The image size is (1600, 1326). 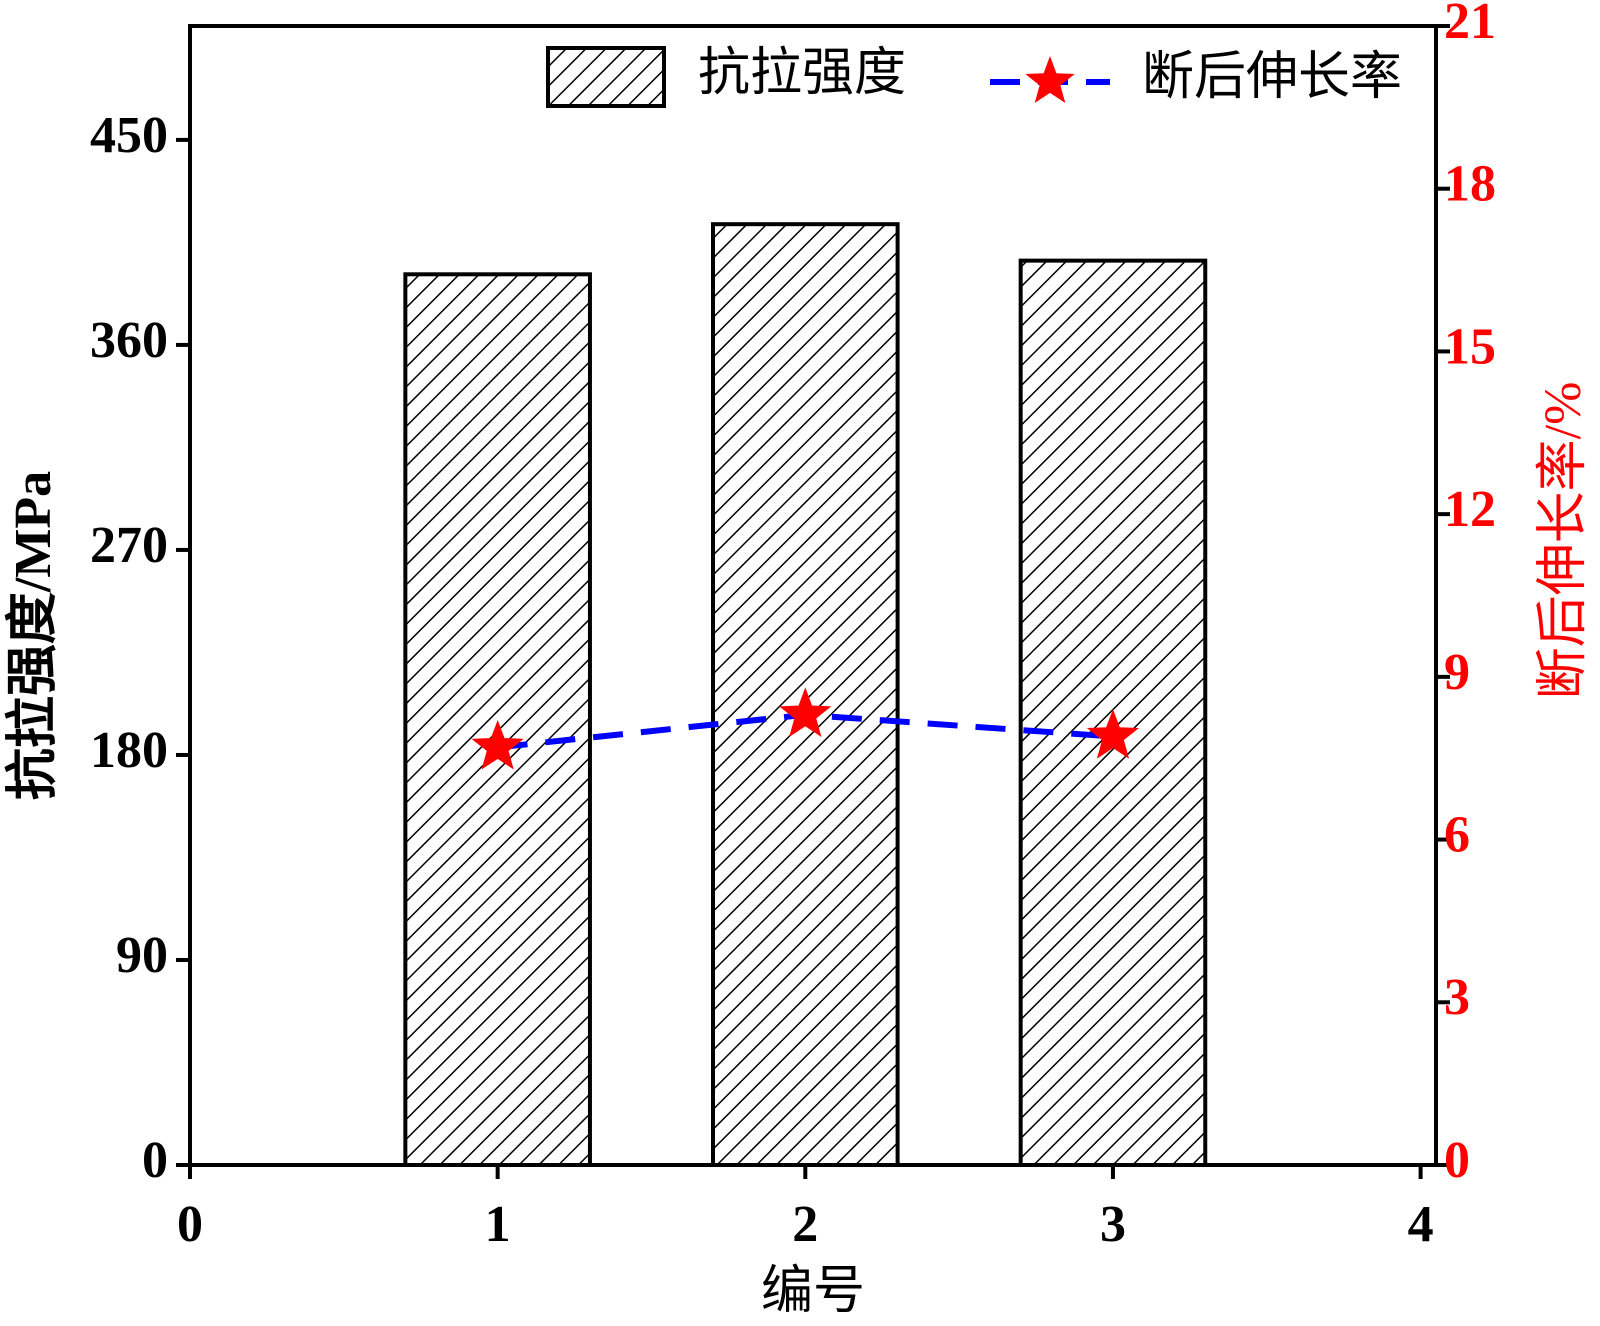 What do you see at coordinates (1457, 1160) in the screenshot?
I see `y2-tick-label: 0` at bounding box center [1457, 1160].